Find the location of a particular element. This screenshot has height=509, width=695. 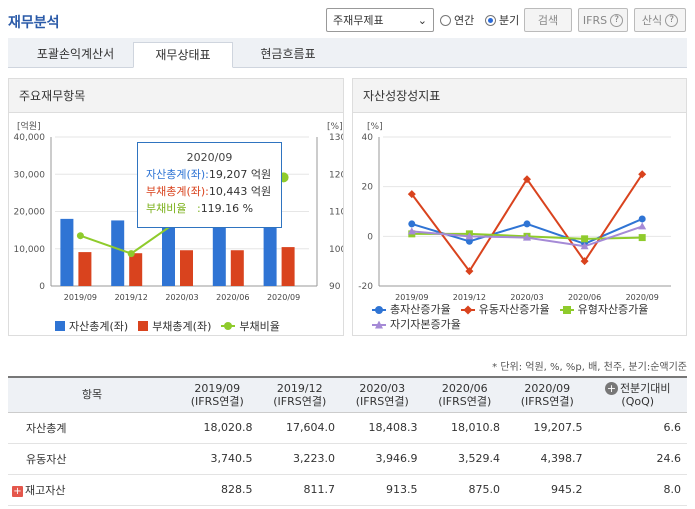

x-tick-label: 2019/09 is located at coordinates (411, 297).